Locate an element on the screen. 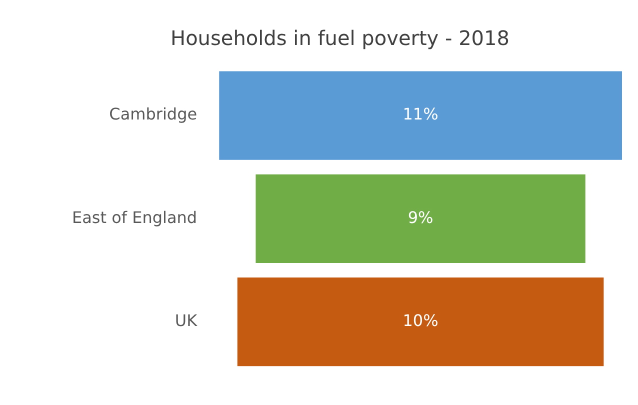 The image size is (638, 405). data-label: 9% is located at coordinates (421, 217).